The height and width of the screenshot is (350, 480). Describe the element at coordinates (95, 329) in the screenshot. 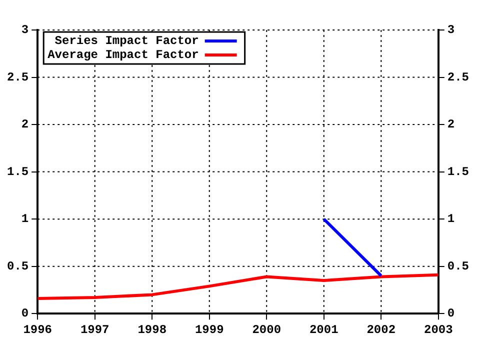

I see `x-tick-label: 1997` at that location.